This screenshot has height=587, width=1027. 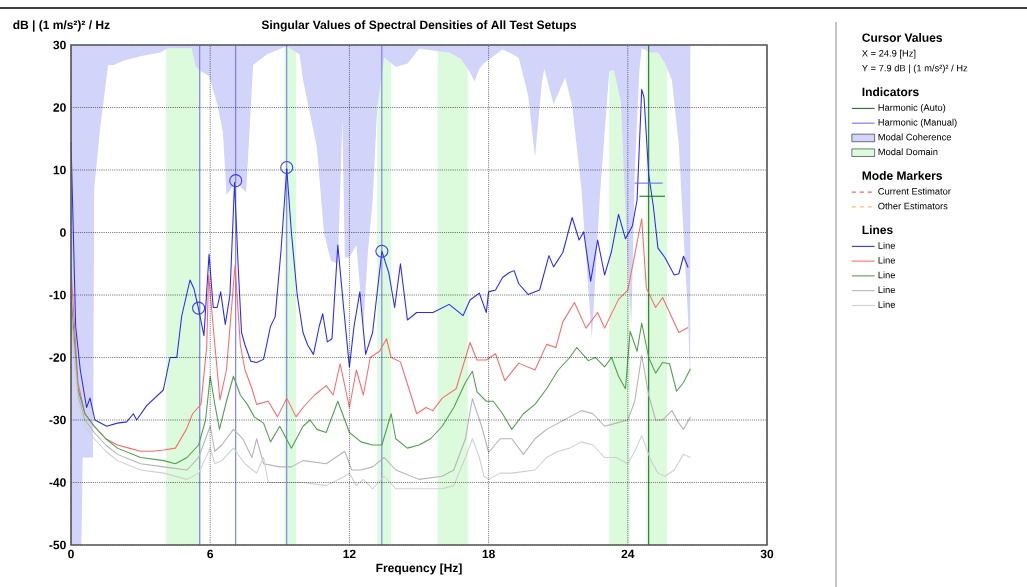 What do you see at coordinates (57, 420) in the screenshot?
I see `y-tick-label: -30` at bounding box center [57, 420].